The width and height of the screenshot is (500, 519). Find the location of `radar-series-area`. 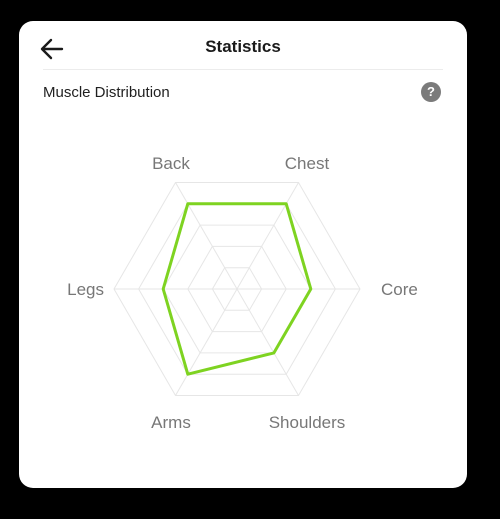

radar-series-area is located at coordinates (237, 289).